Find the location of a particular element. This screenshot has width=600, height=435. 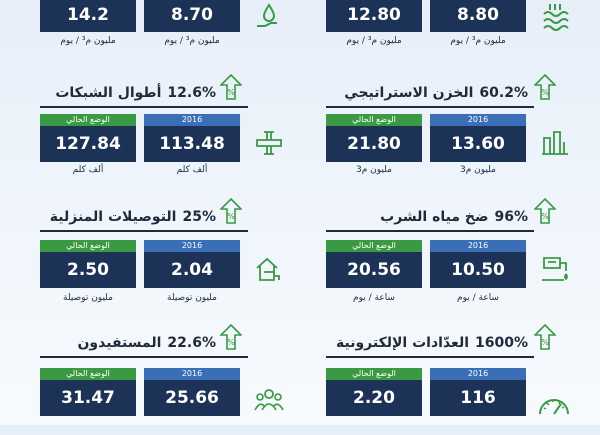

networks-current-unit: ألف كلم is located at coordinates (88, 170).